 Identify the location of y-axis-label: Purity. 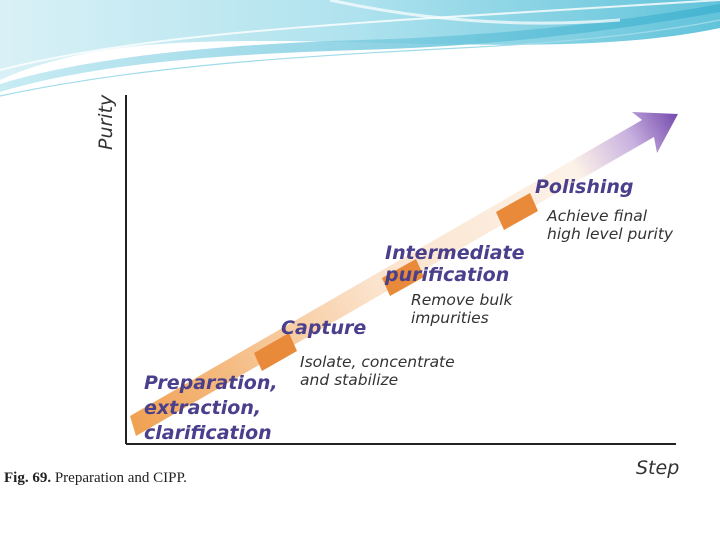
(106, 122).